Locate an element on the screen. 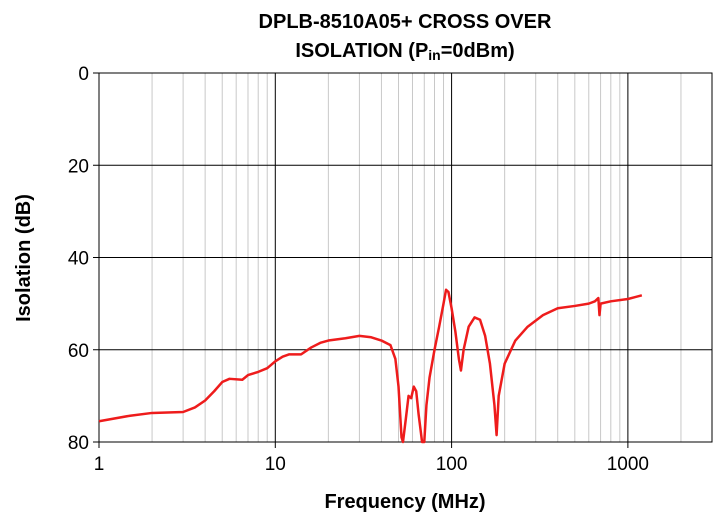  chart-title: ISOLATION (Pin=0dBm) is located at coordinates (404, 51).